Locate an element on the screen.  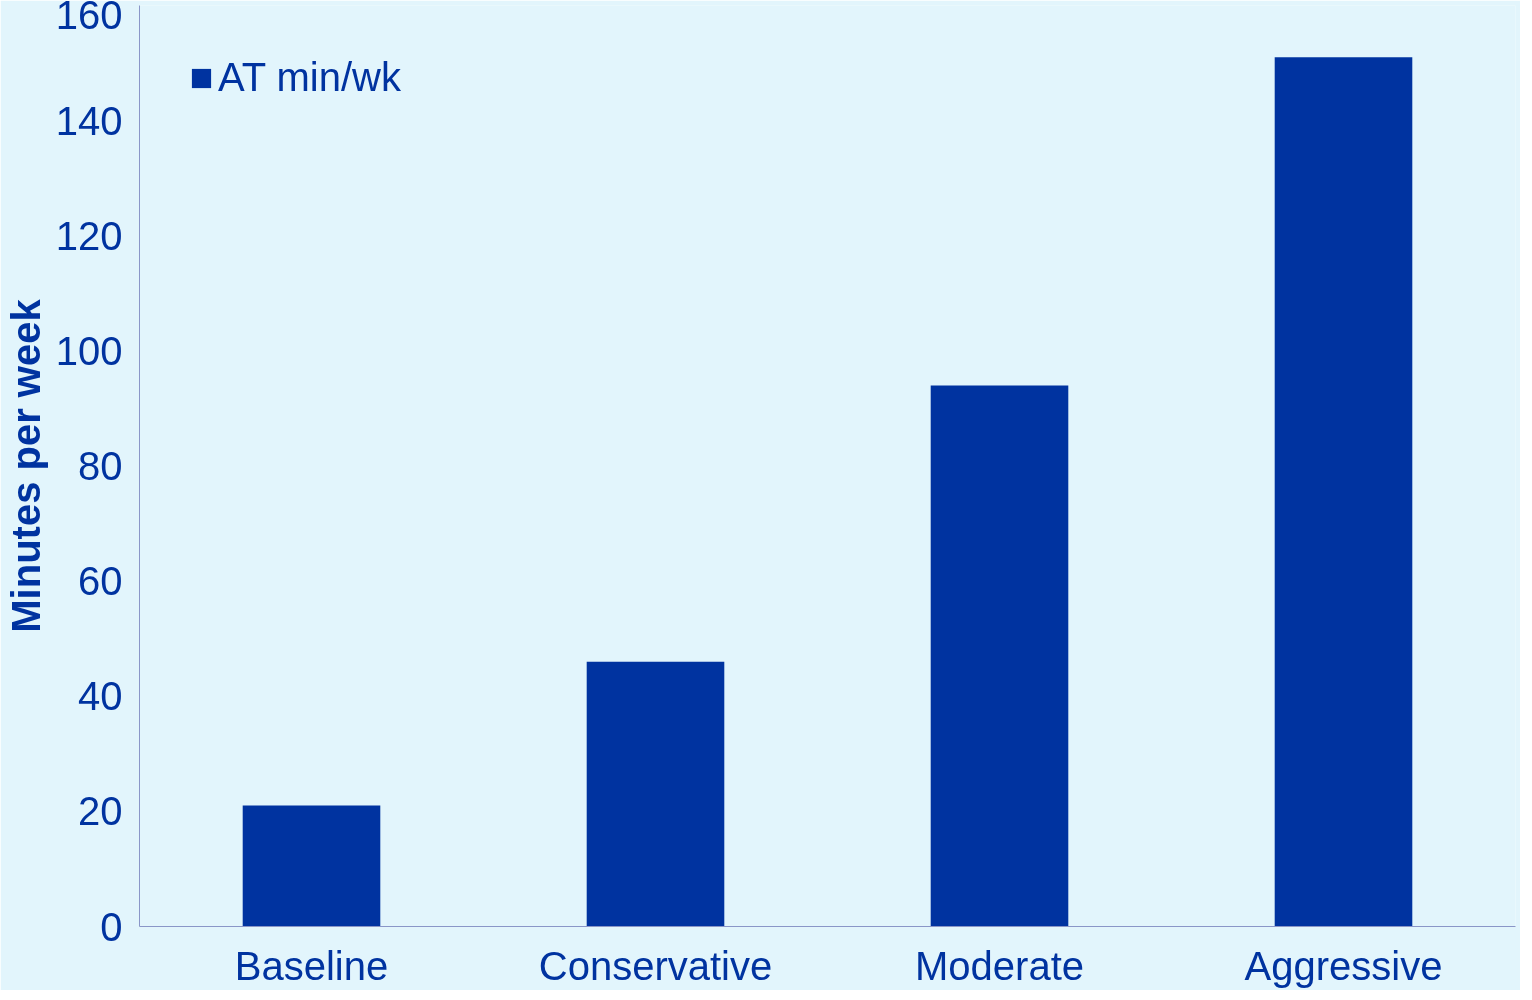
y-tick-label: 100 is located at coordinates (89, 350).